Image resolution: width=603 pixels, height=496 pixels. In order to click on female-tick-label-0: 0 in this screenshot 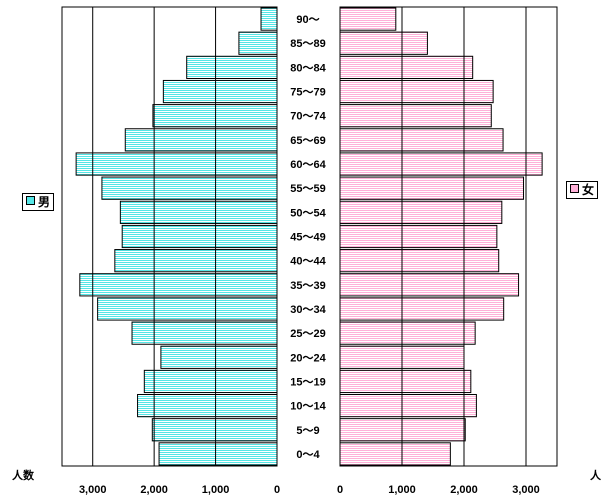, I will do `click(340, 490)`.